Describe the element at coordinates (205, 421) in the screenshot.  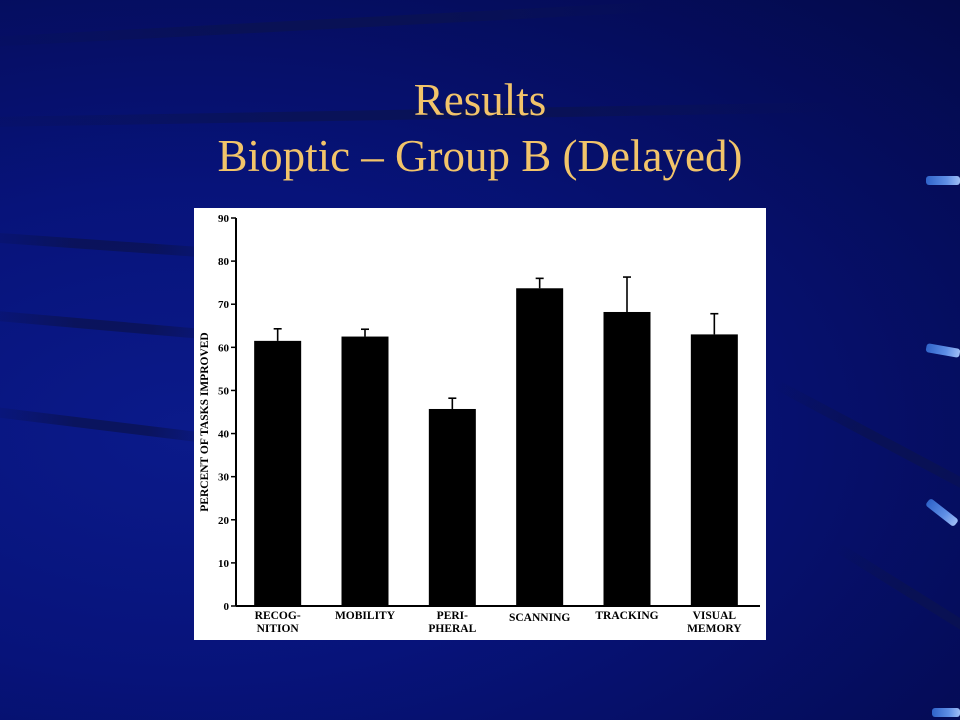
I see `y-axis-label: PERCENT OF TASKS IMPROVED` at that location.